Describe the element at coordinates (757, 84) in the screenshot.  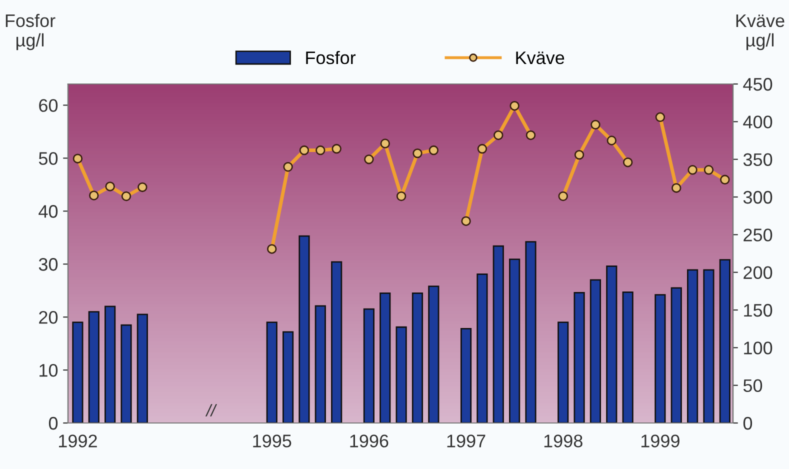
I see `y2-tick-label: 450` at that location.